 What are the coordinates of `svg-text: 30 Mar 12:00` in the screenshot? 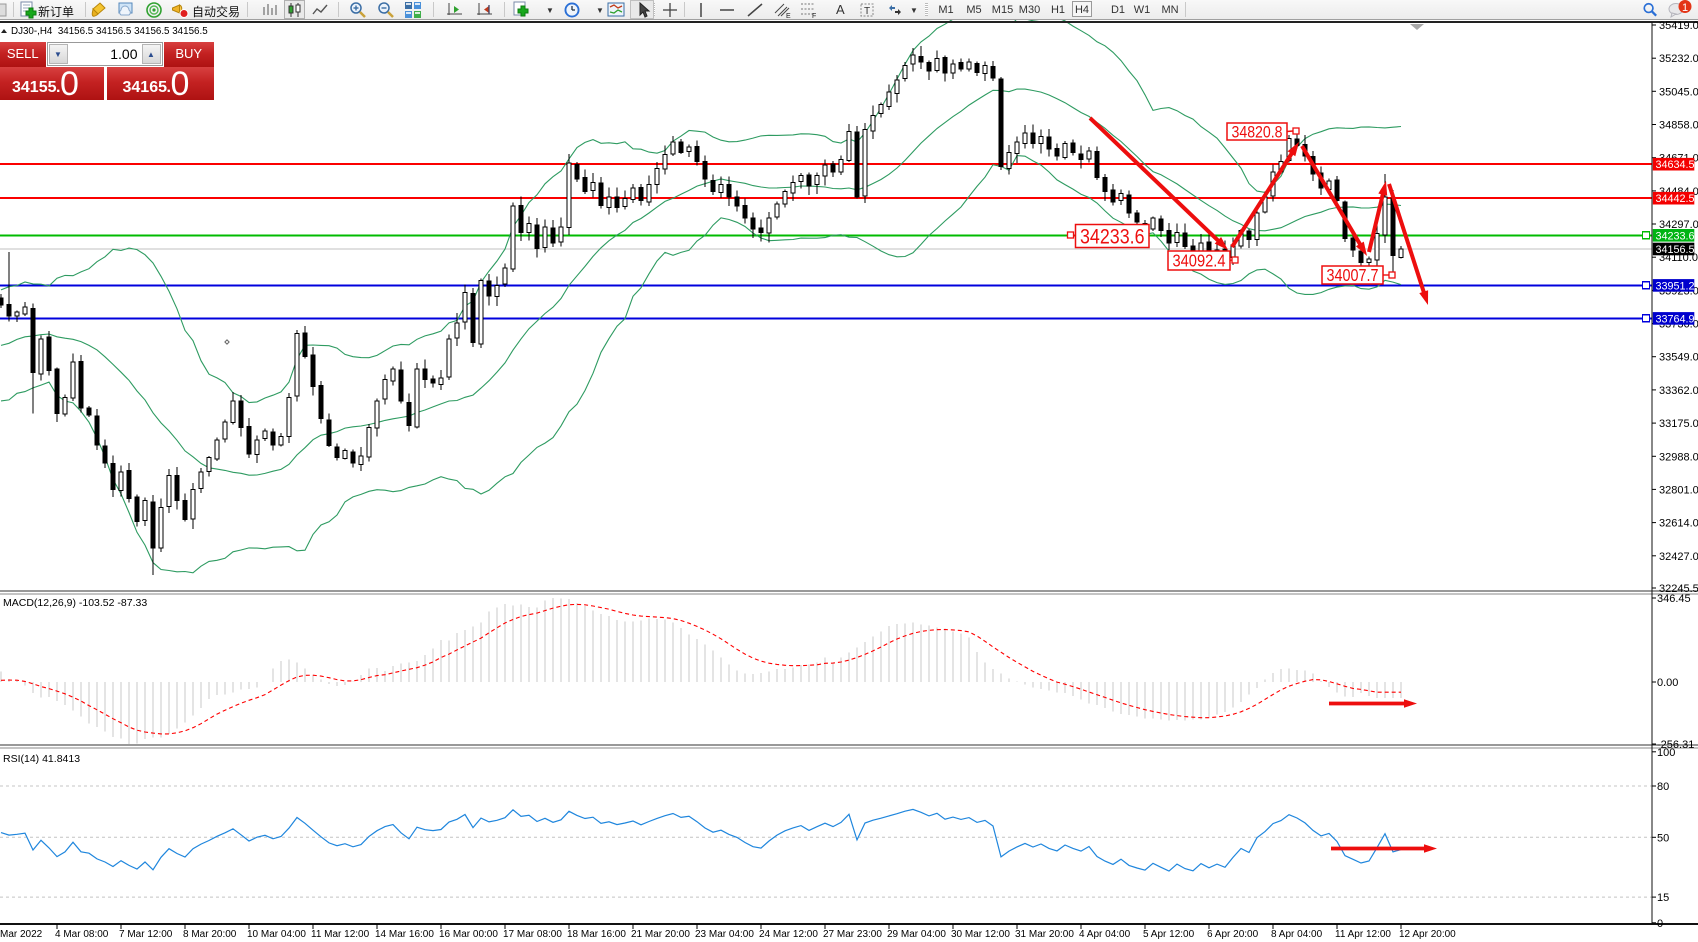 It's located at (980, 934).